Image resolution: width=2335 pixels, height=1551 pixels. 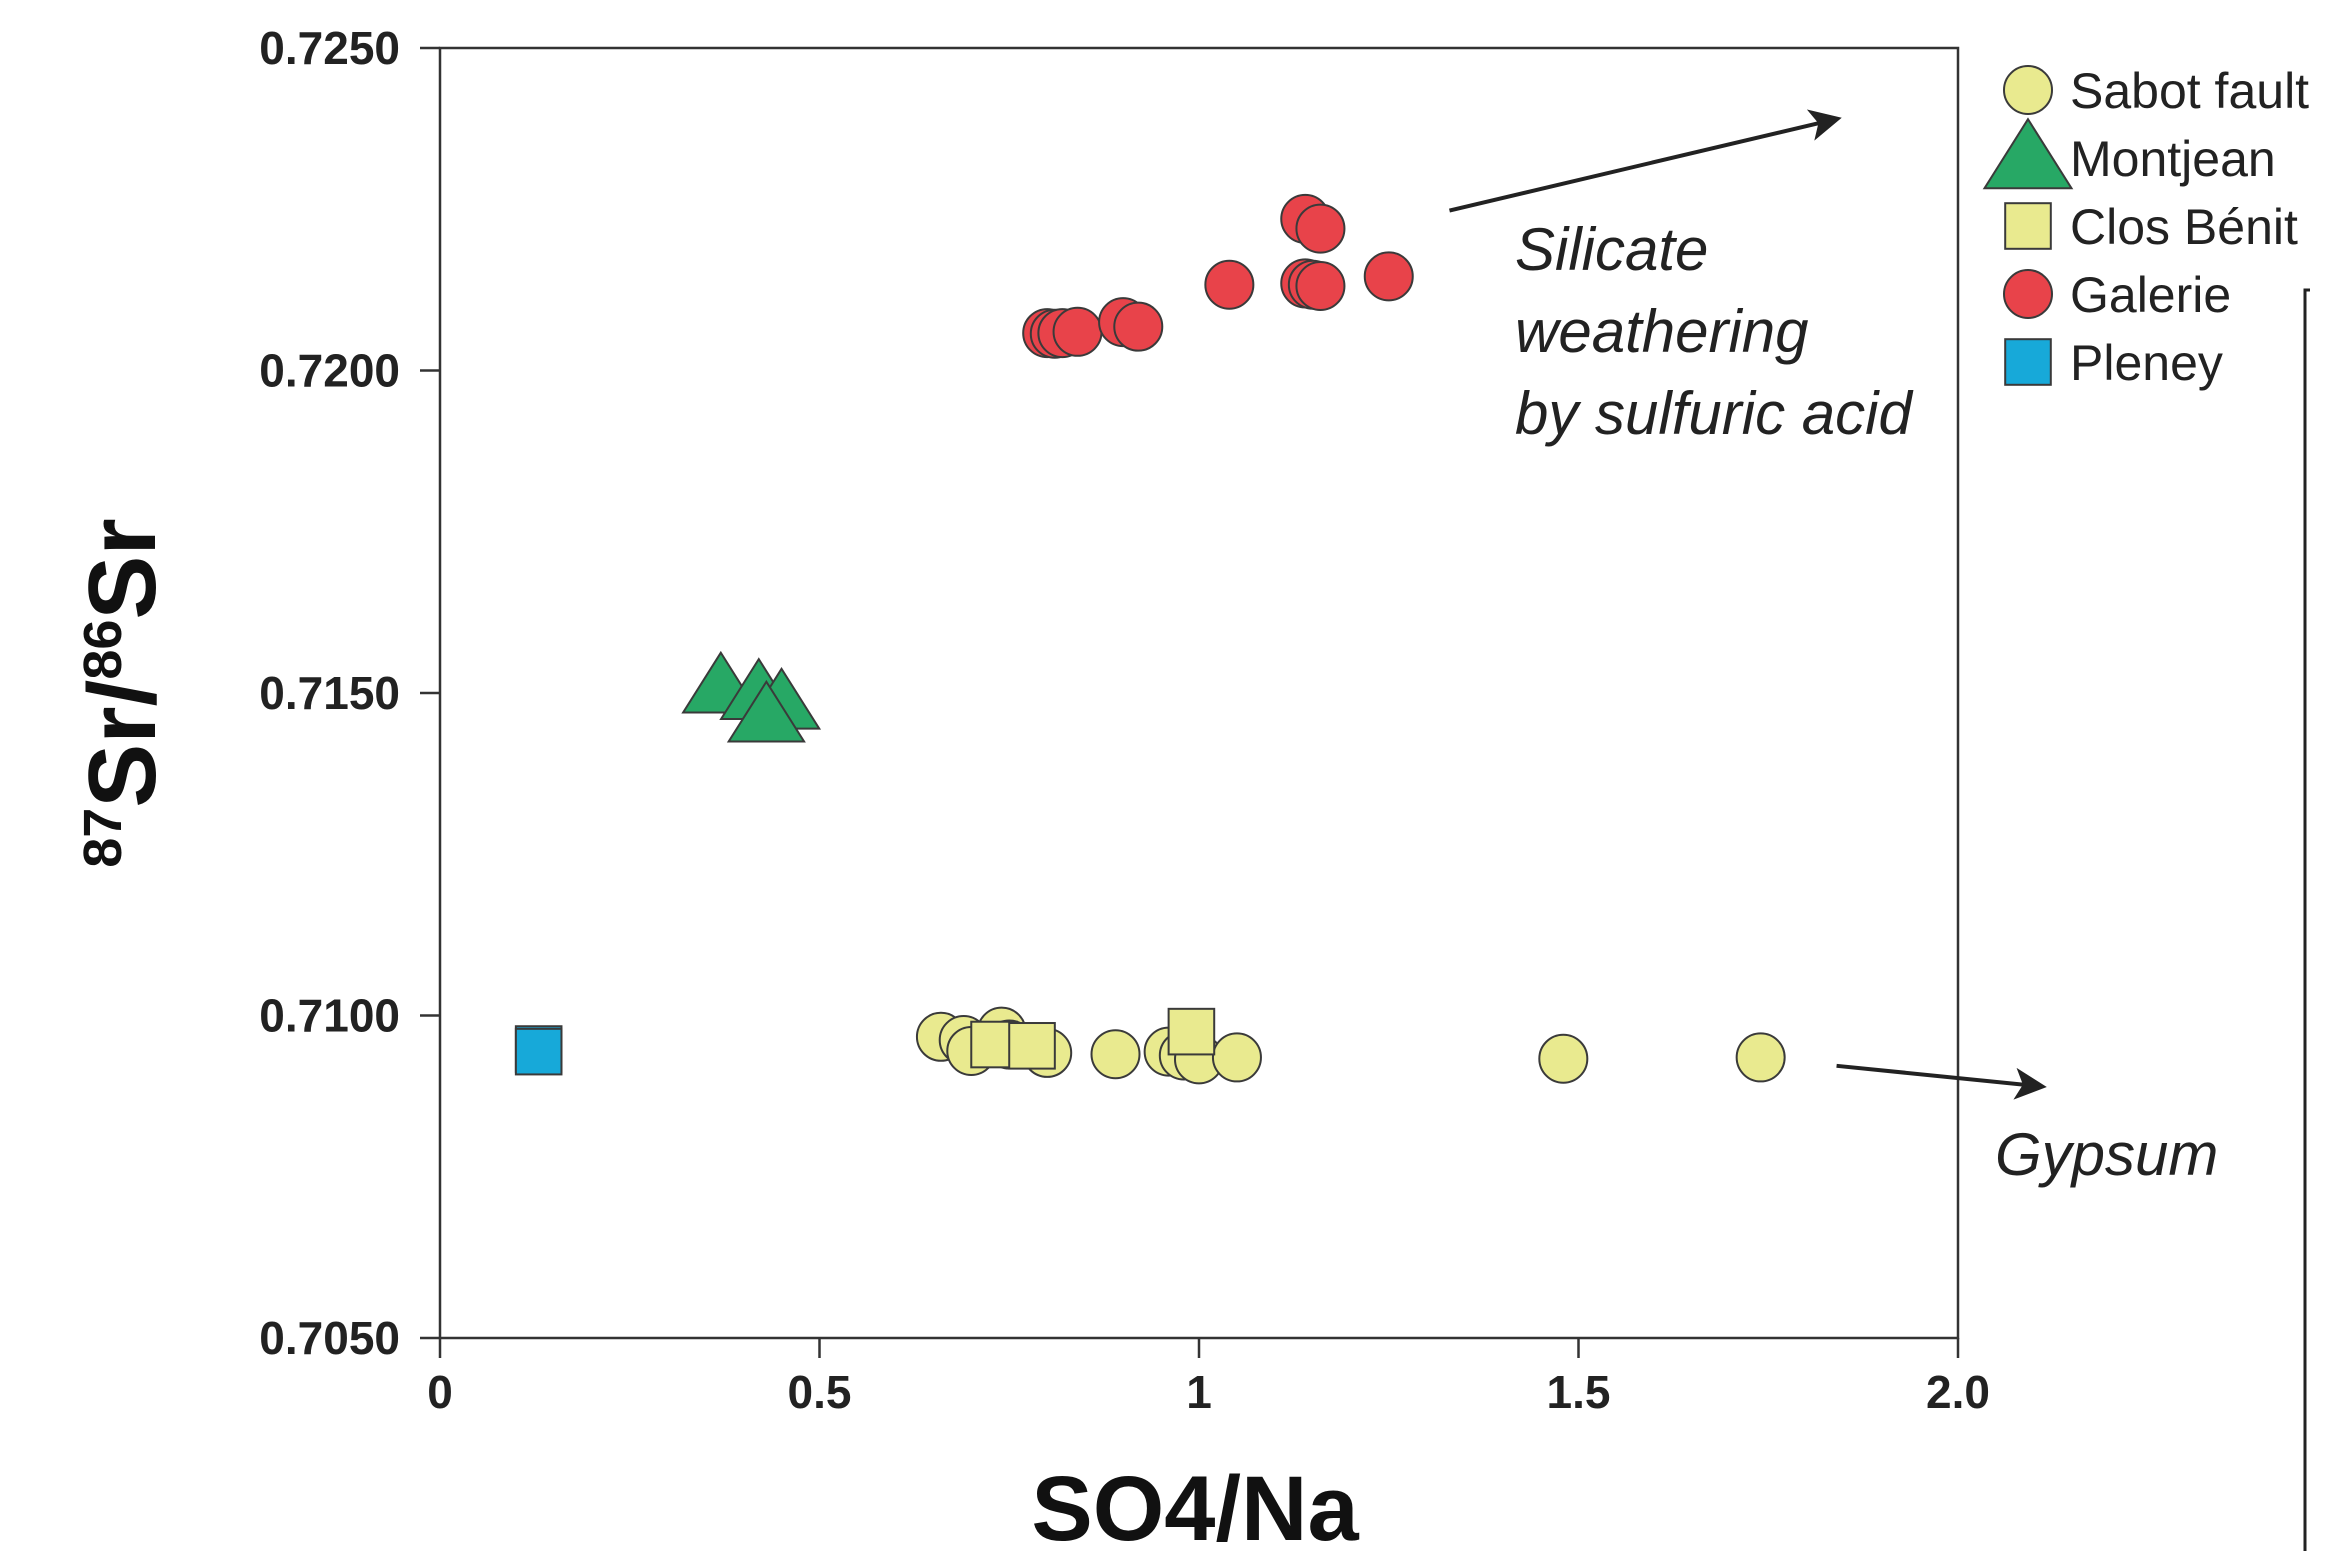 I want to click on side-bracket-line, so click(x=2306, y=919).